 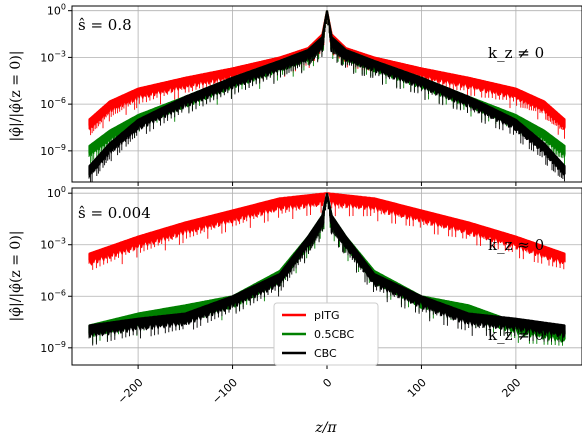 What do you see at coordinates (114, 213) in the screenshot?
I see `bottom-shear-annotation: ŝ = 0.004` at bounding box center [114, 213].